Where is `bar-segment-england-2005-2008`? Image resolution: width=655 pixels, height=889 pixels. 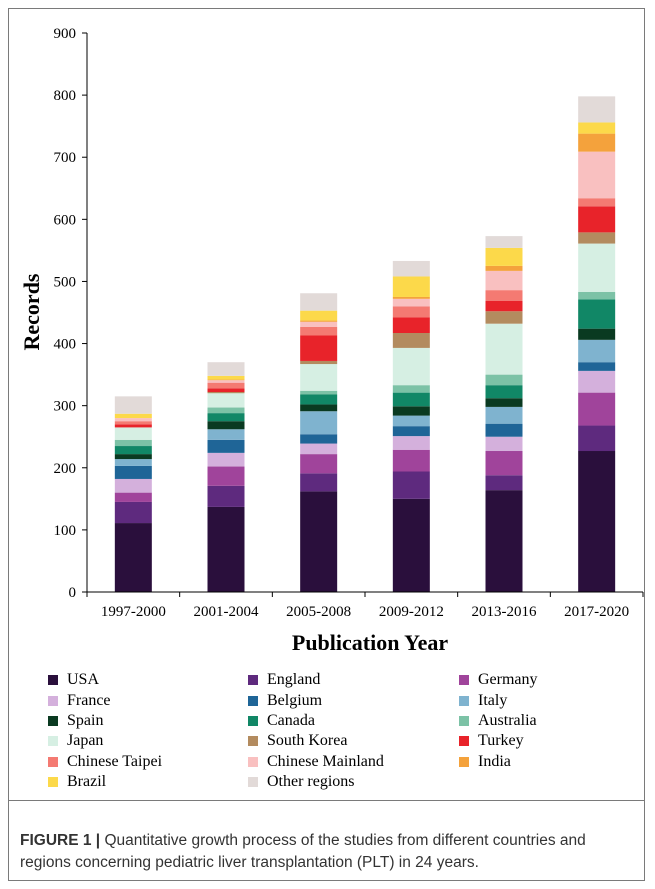
bar-segment-england-2005-2008 is located at coordinates (319, 482).